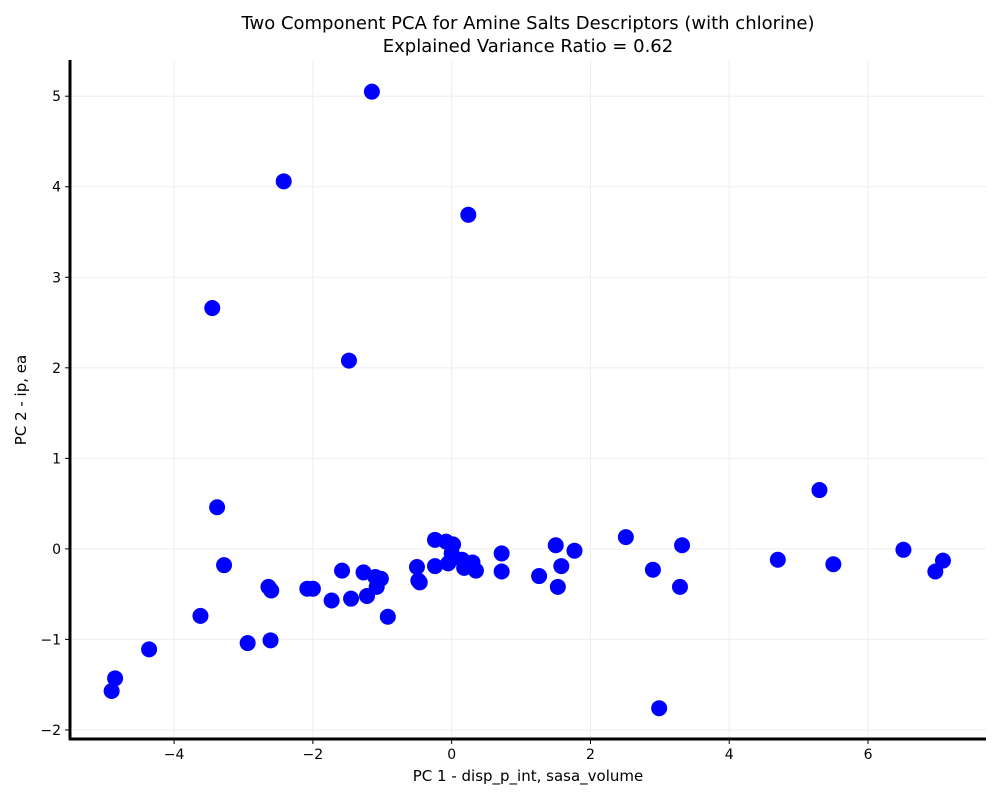  I want to click on x-axis-label: PC 1 - disp_p_int, sasa_volume, so click(528, 776).